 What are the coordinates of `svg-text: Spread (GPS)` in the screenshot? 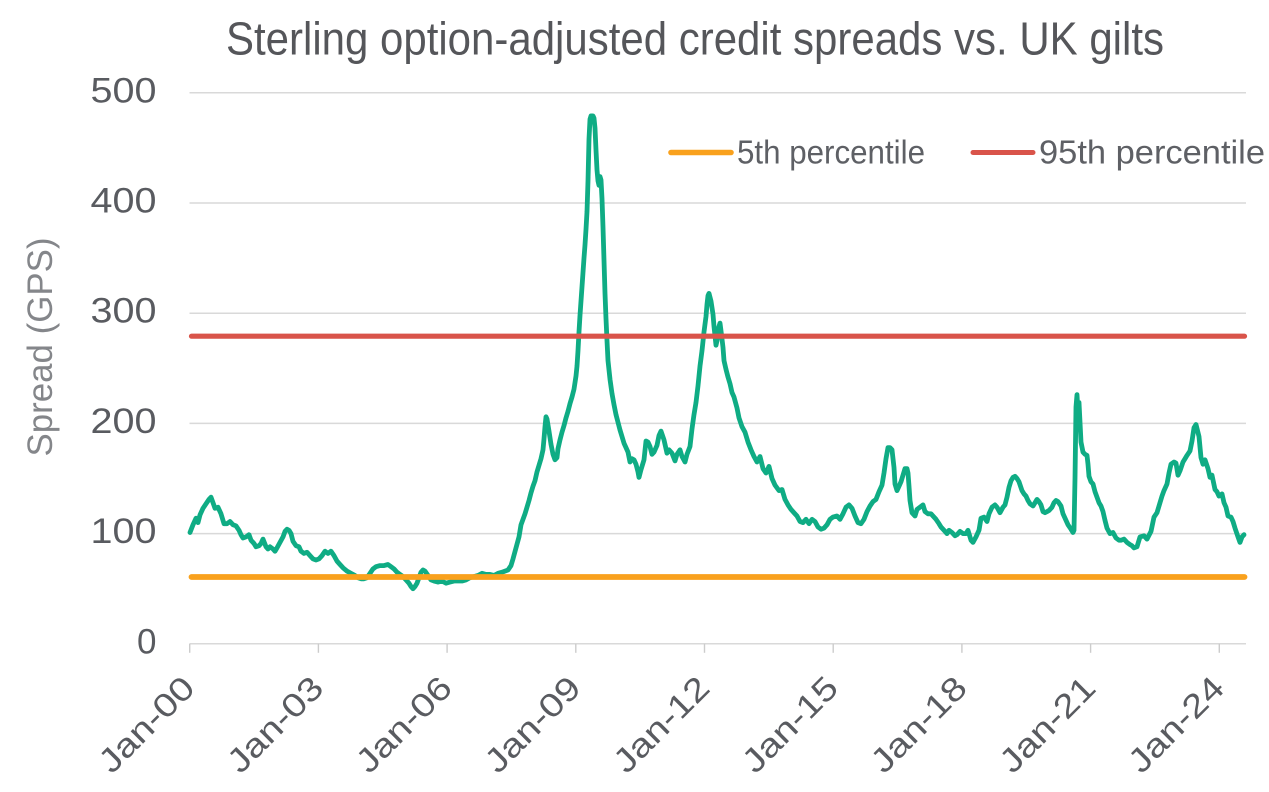 It's located at (40, 347).